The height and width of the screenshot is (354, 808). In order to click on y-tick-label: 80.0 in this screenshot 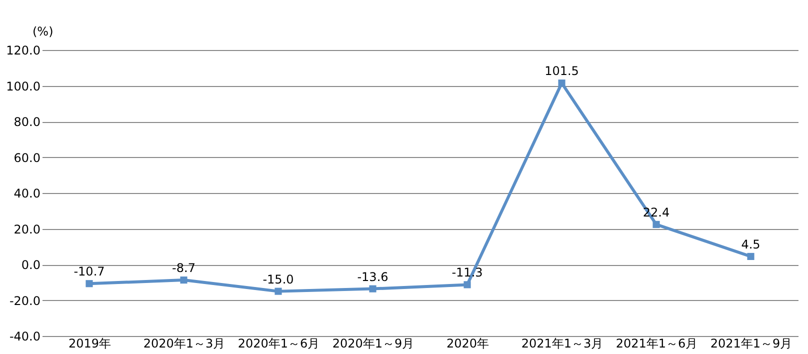, I will do `click(27, 122)`.